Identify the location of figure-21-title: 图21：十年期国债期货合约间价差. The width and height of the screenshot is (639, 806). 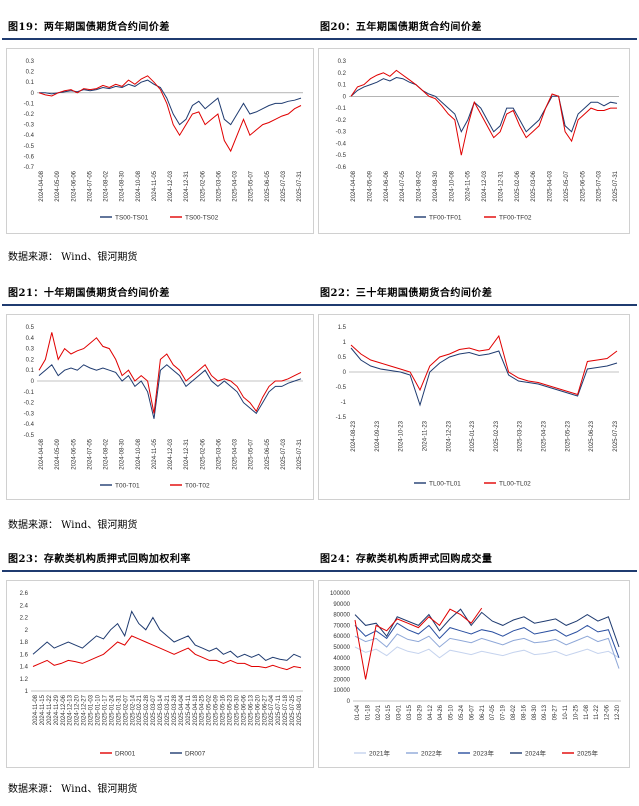
(89, 293).